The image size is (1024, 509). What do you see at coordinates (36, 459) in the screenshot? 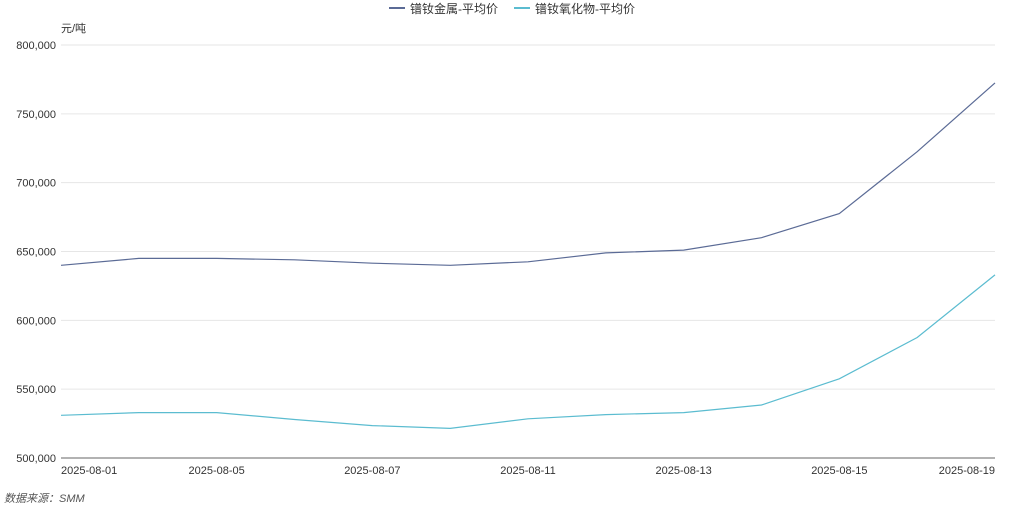
I see `y-tick-label: 500,000` at bounding box center [36, 459].